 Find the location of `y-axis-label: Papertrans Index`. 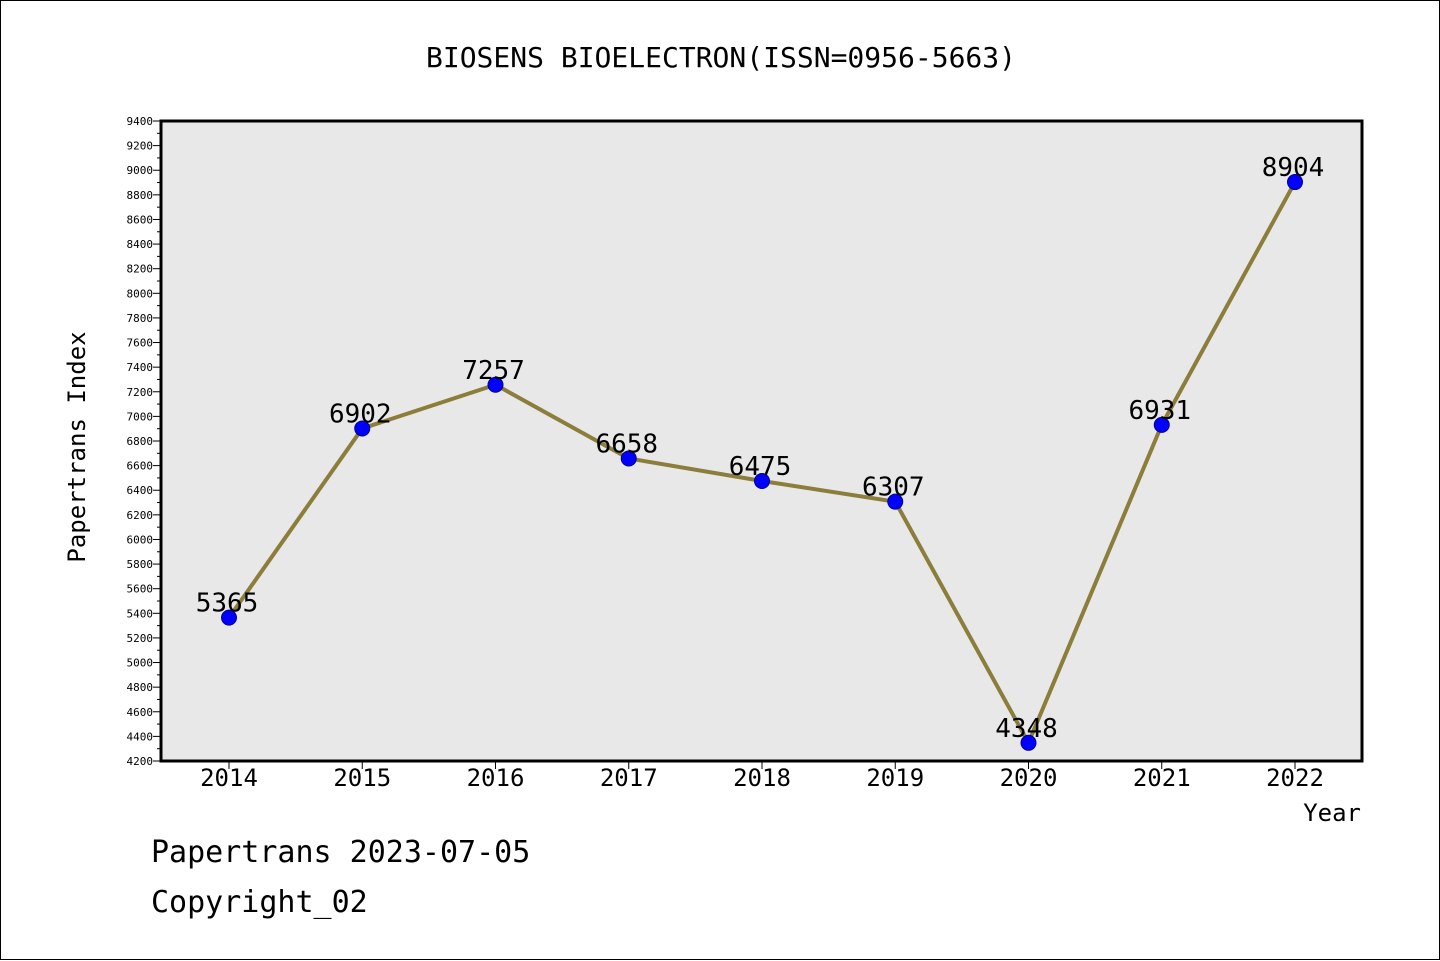

y-axis-label: Papertrans Index is located at coordinates (77, 446).